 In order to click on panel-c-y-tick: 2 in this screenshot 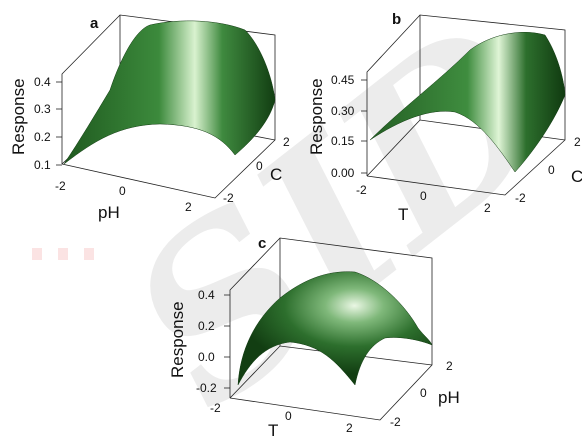, I will do `click(449, 366)`.